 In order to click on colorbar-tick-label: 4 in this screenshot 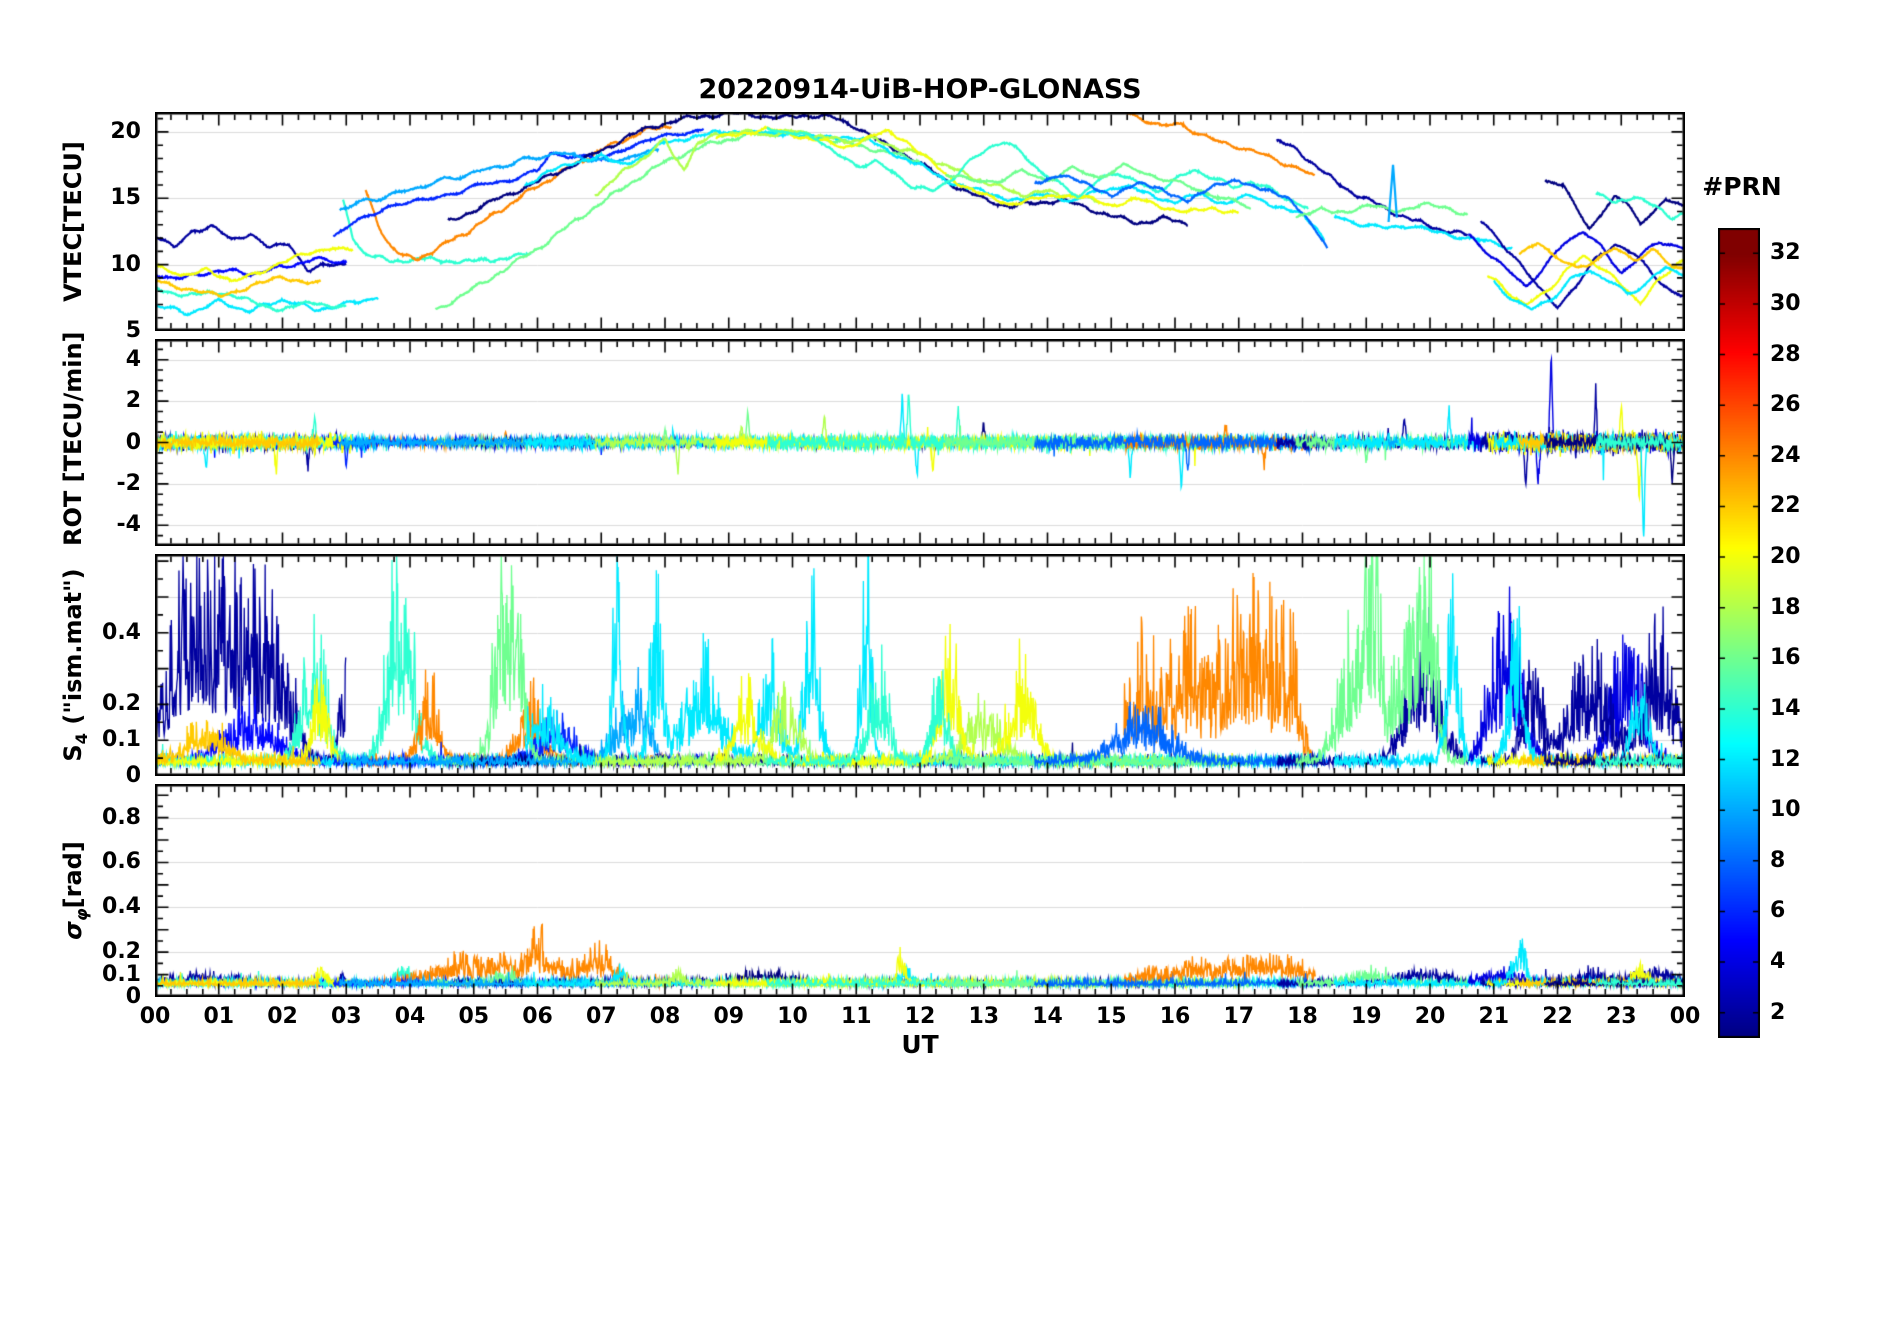, I will do `click(1778, 962)`.